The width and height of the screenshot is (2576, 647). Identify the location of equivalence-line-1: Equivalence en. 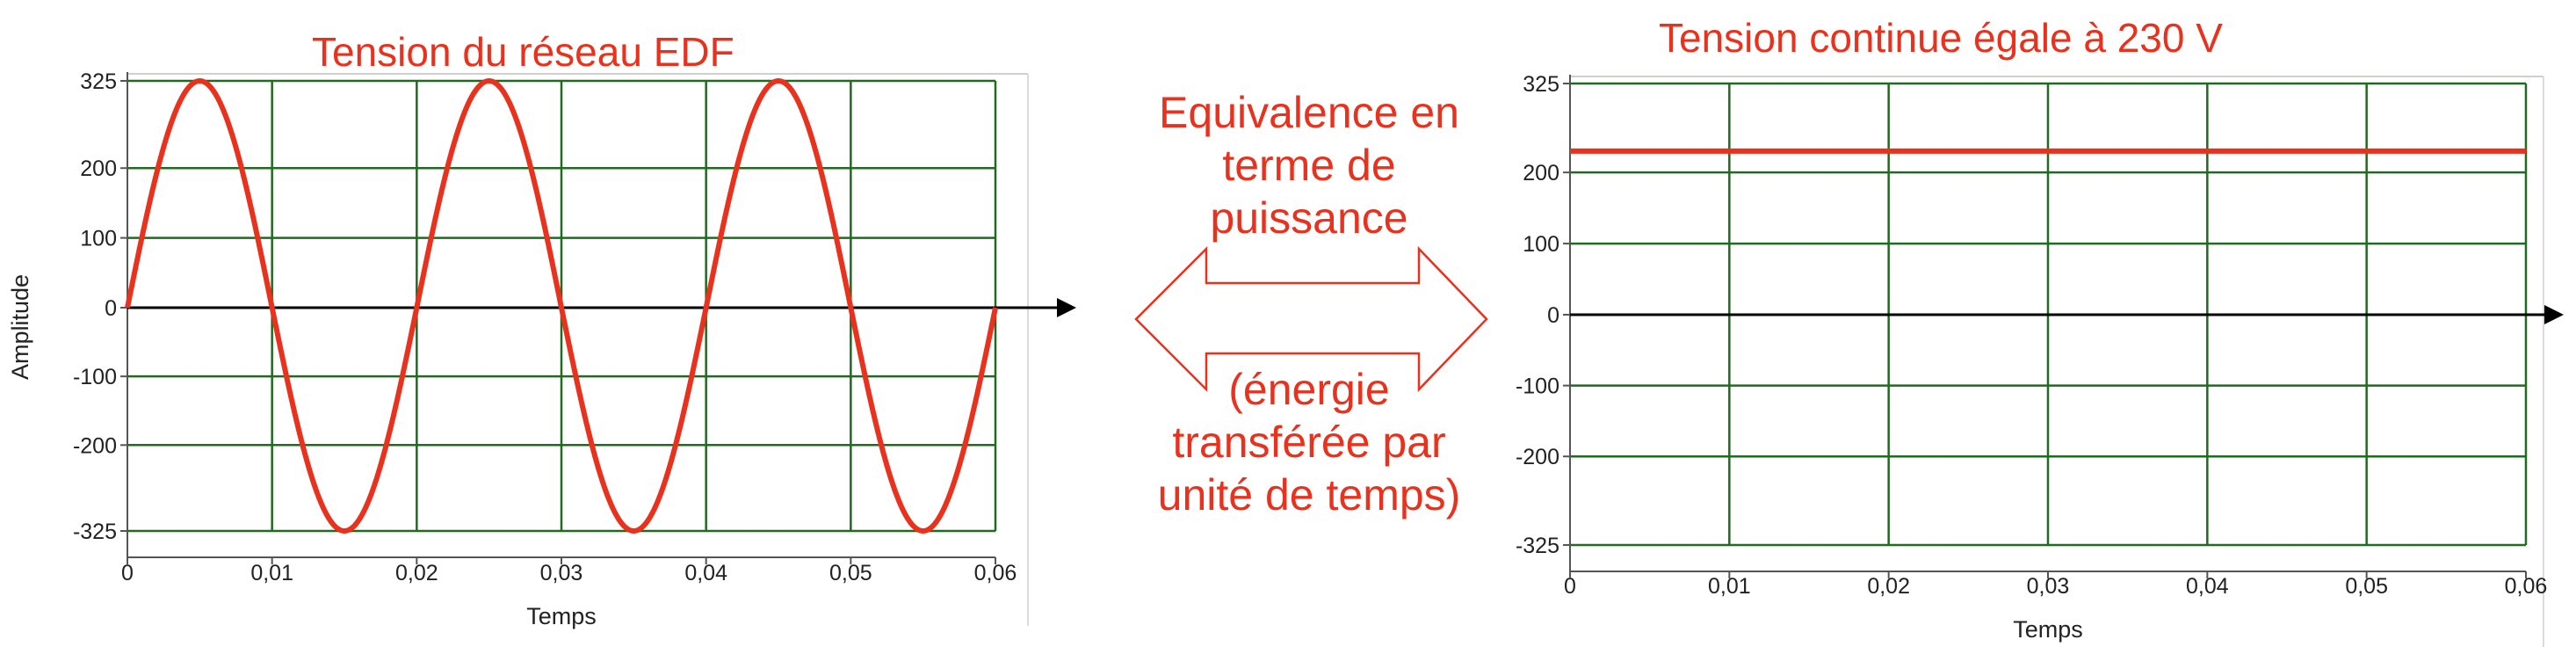
(1309, 113).